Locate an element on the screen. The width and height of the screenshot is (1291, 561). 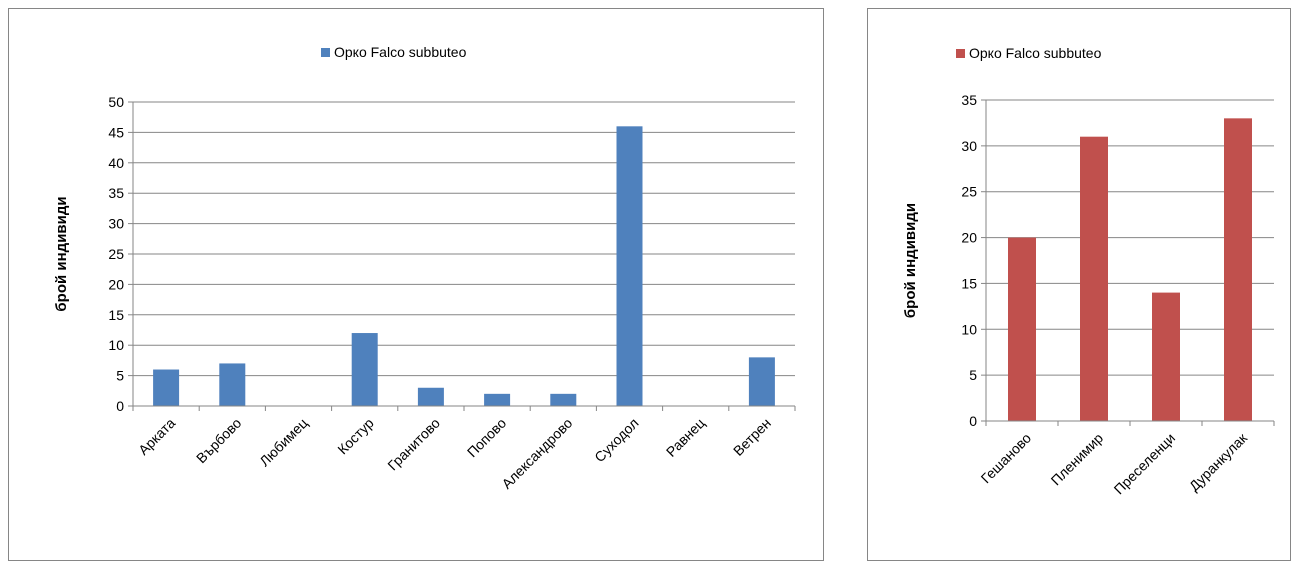
x-tick-label: Върбово is located at coordinates (219, 441).